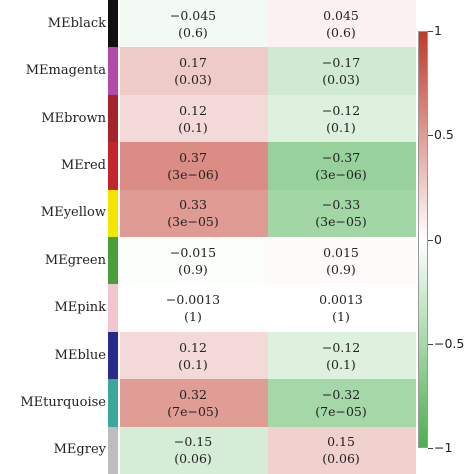 The image size is (474, 474). I want to click on correlation-value: 0.15, so click(341, 442).